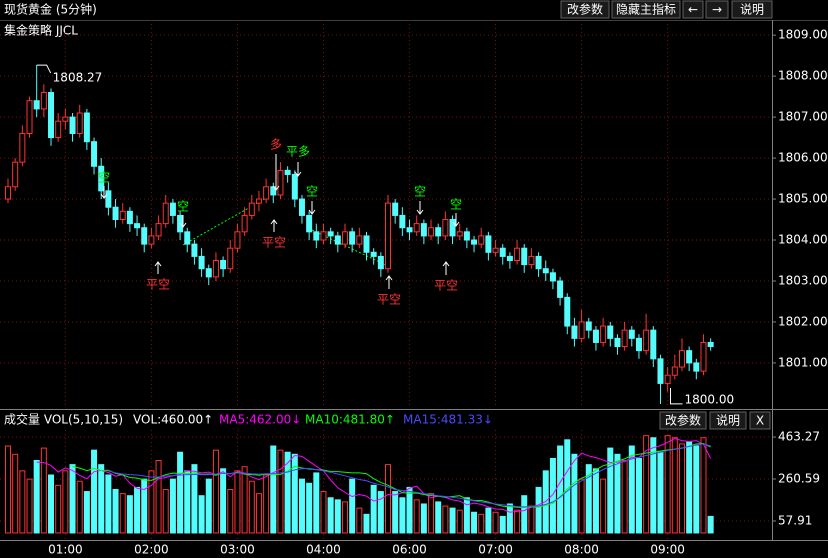 The image size is (828, 558). I want to click on button: 隐藏主指标, so click(646, 9).